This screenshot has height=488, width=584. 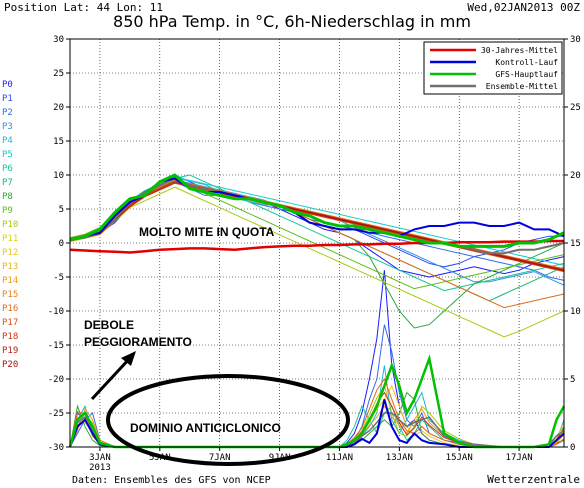 I want to click on member-label-20: P20, so click(x=10, y=365).